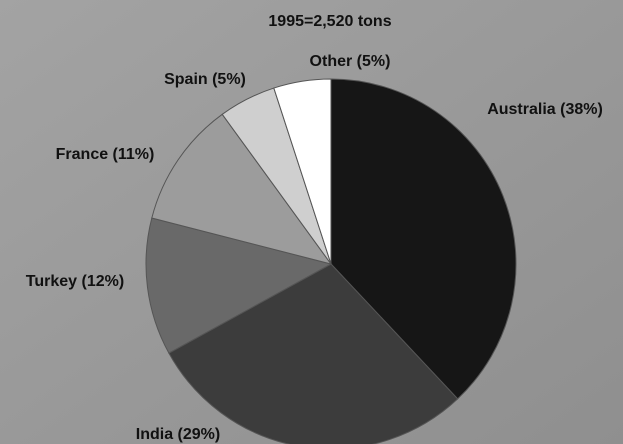  Describe the element at coordinates (75, 281) in the screenshot. I see `slice-label: Turkey (12%)` at that location.